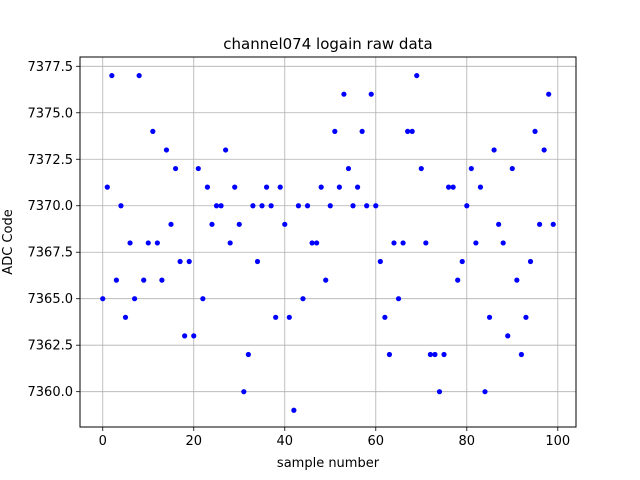  Describe the element at coordinates (51, 346) in the screenshot. I see `y-tick-label: 7362.5` at that location.